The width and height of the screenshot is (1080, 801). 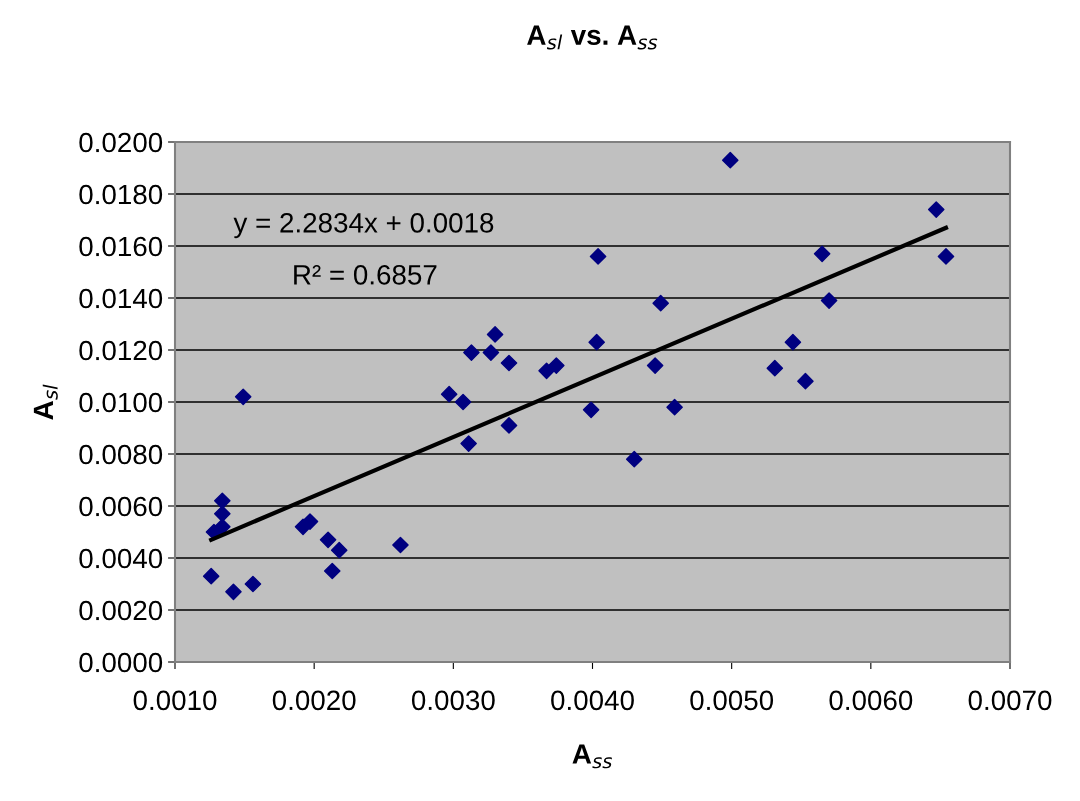 I want to click on annotation: R² = 0.6857, so click(x=365, y=274).